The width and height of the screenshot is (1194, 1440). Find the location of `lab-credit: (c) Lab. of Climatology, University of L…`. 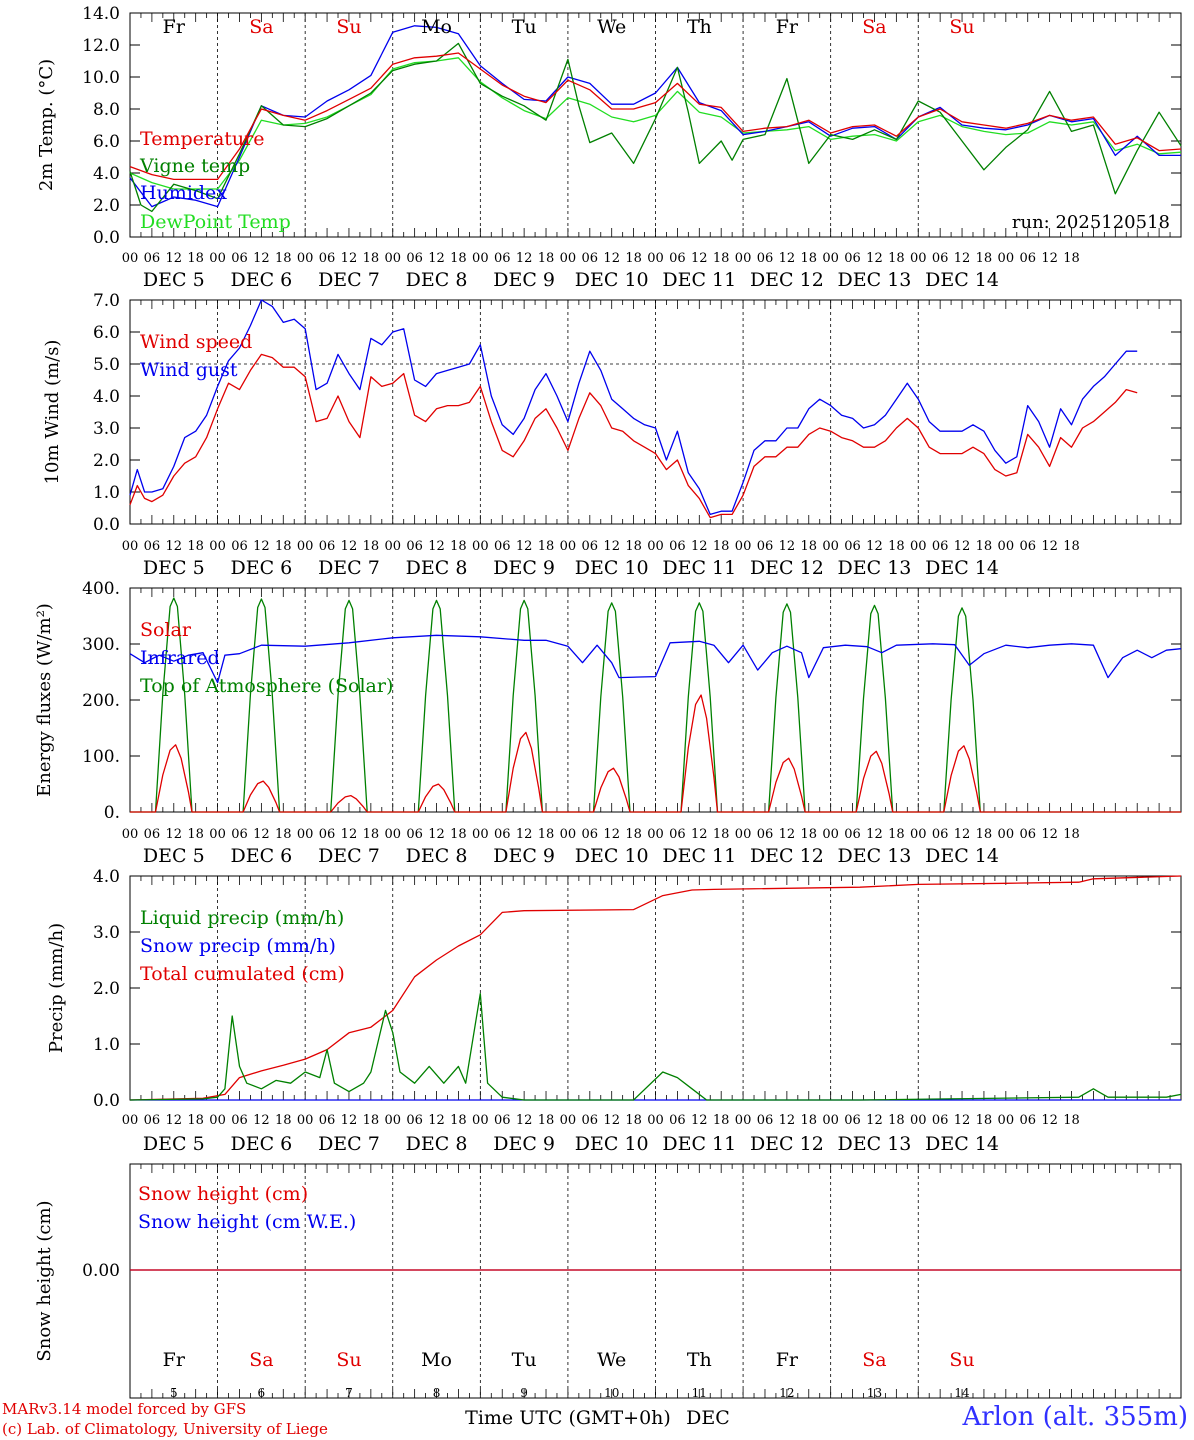

lab-credit: (c) Lab. of Climatology, University of L… is located at coordinates (165, 1429).